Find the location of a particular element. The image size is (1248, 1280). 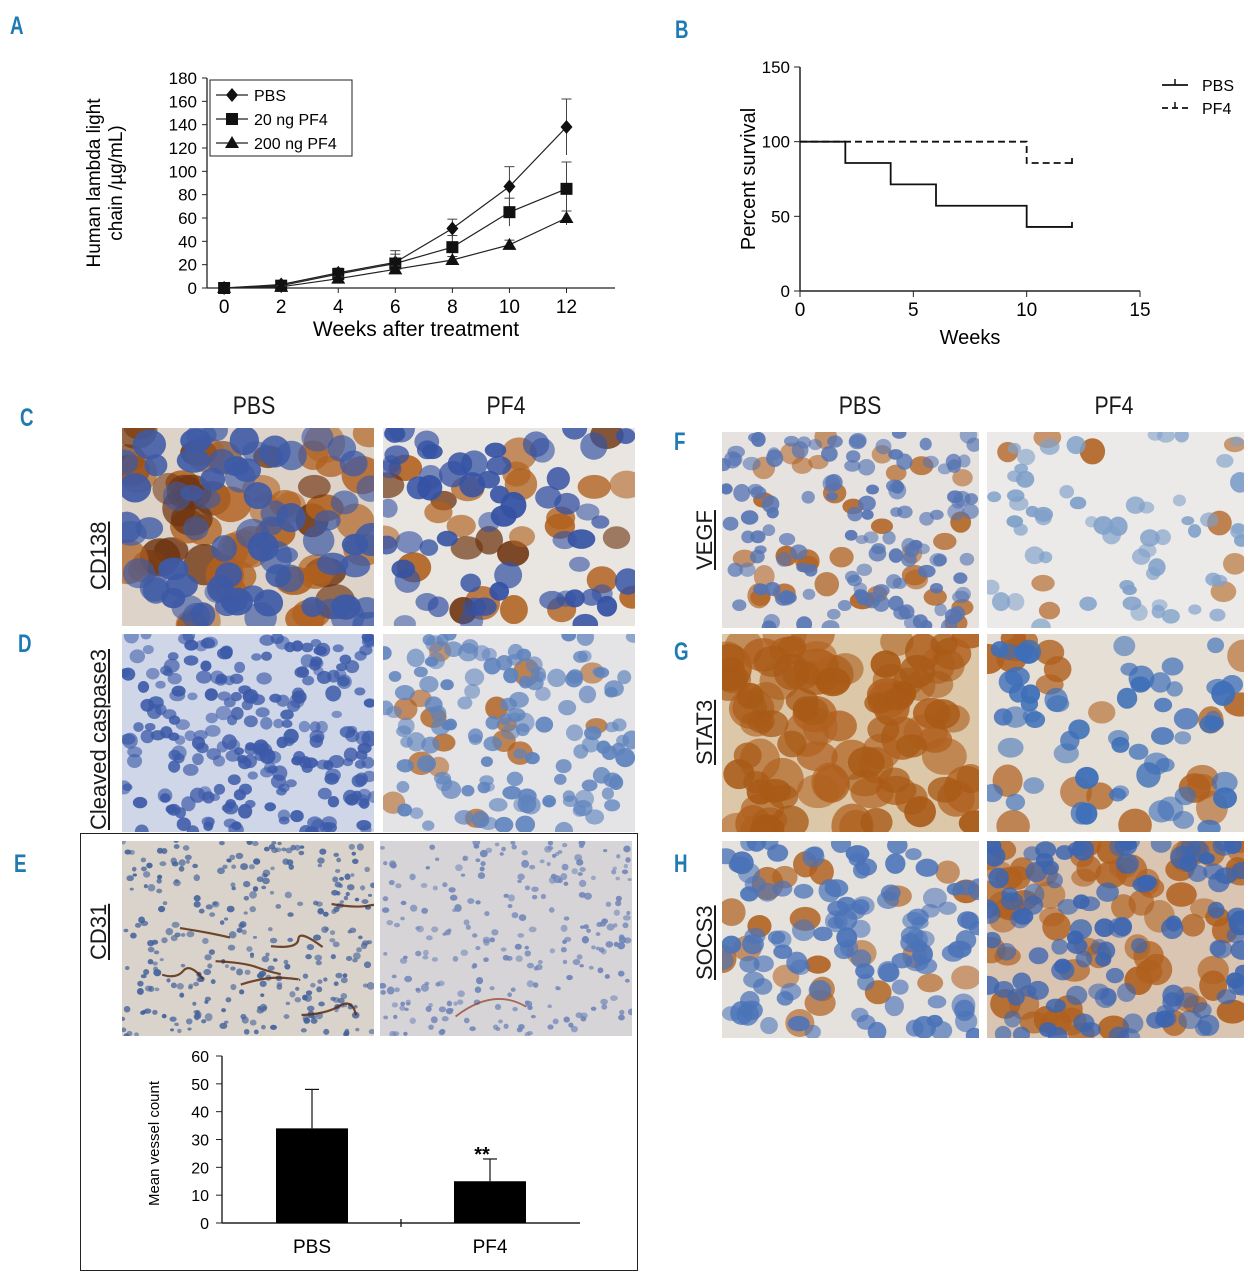

col-header-right-pbs: PBS is located at coordinates (860, 406).